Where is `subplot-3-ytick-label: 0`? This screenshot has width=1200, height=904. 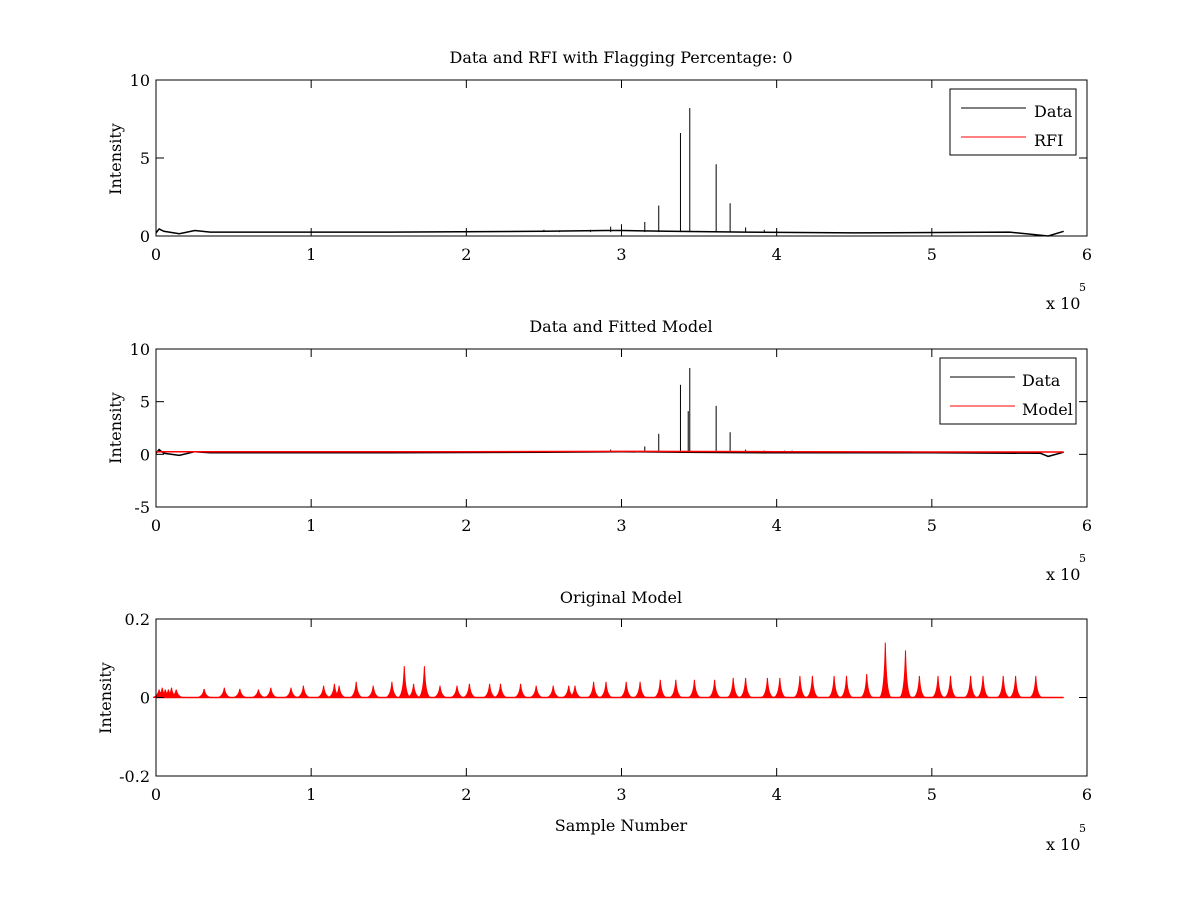
subplot-3-ytick-label: 0 is located at coordinates (145, 698).